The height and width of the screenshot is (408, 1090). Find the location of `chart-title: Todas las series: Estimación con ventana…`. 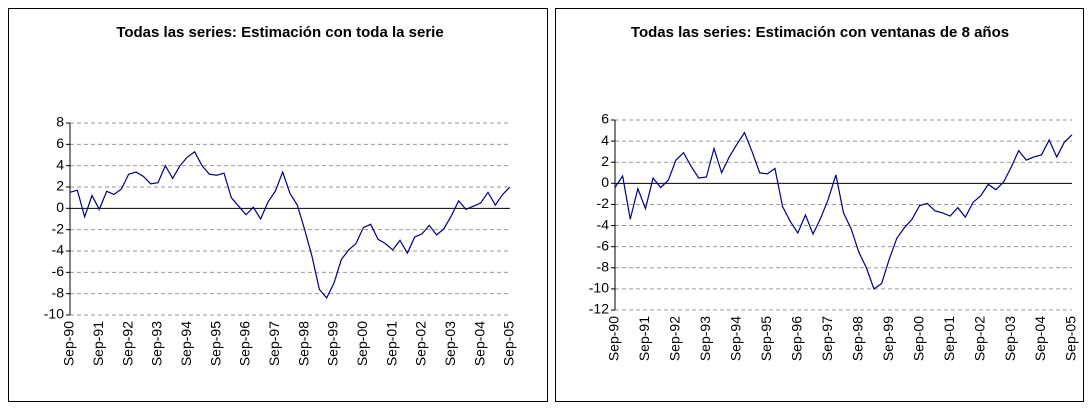

chart-title: Todas las series: Estimación con ventana… is located at coordinates (820, 32).